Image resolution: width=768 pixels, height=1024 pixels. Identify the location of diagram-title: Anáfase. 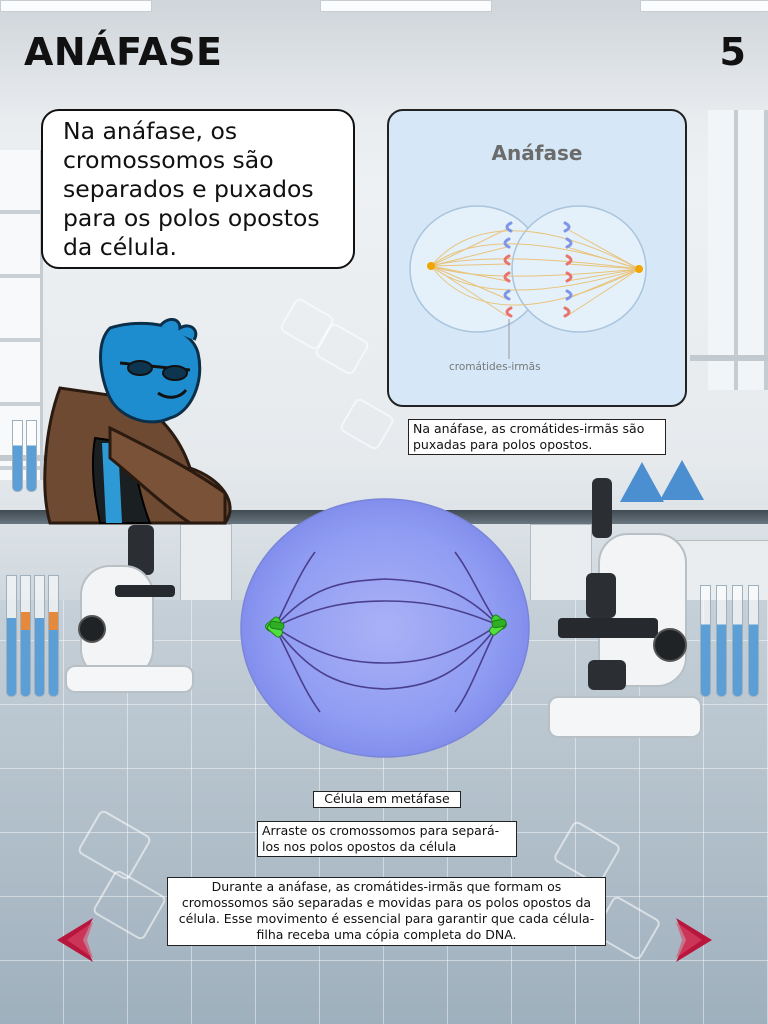
(537, 153).